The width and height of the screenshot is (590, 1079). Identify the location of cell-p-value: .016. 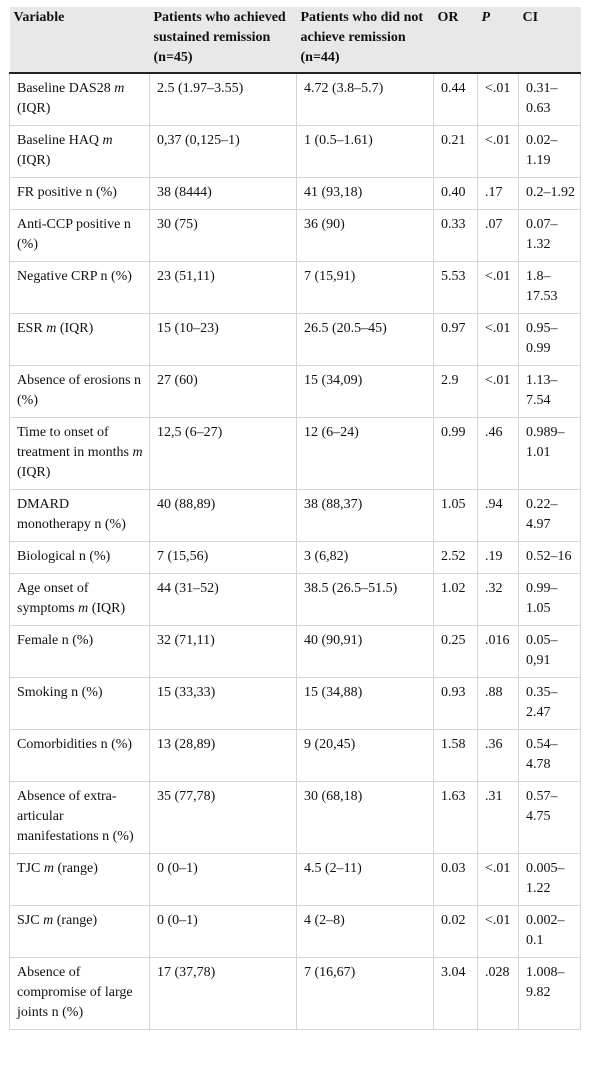
(498, 651).